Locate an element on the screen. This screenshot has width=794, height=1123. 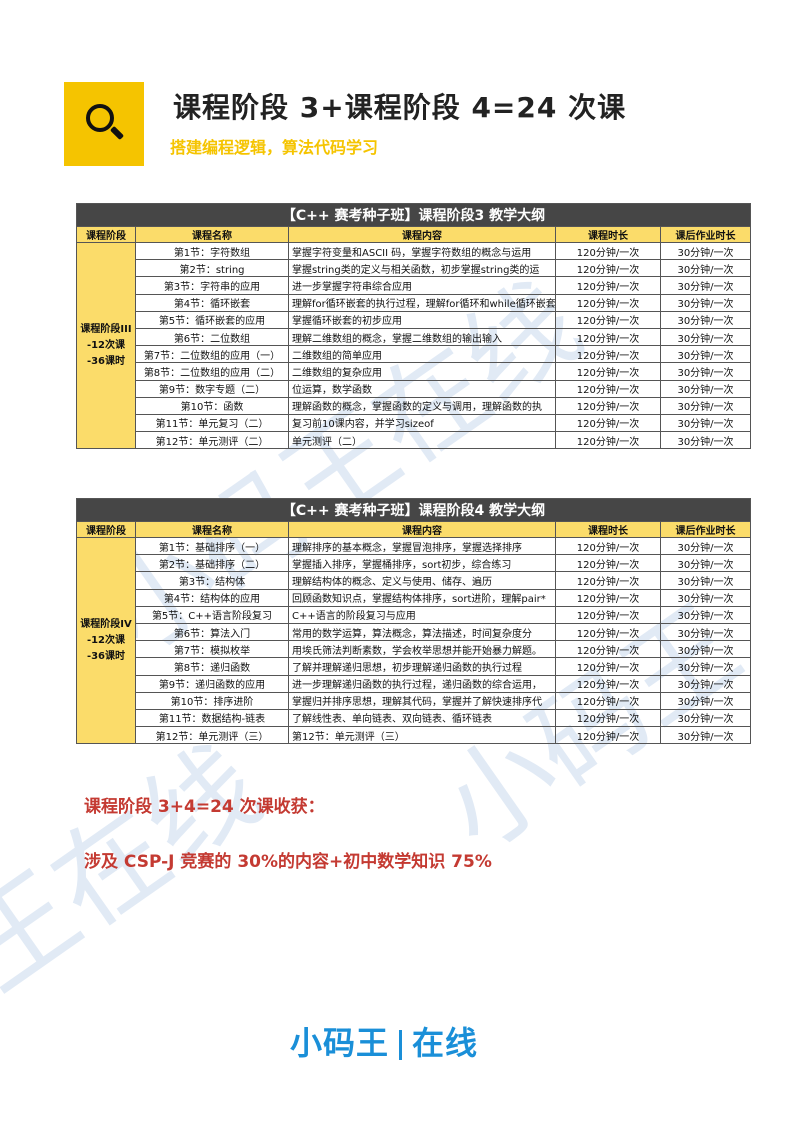
search-icon is located at coordinates (100, 118).